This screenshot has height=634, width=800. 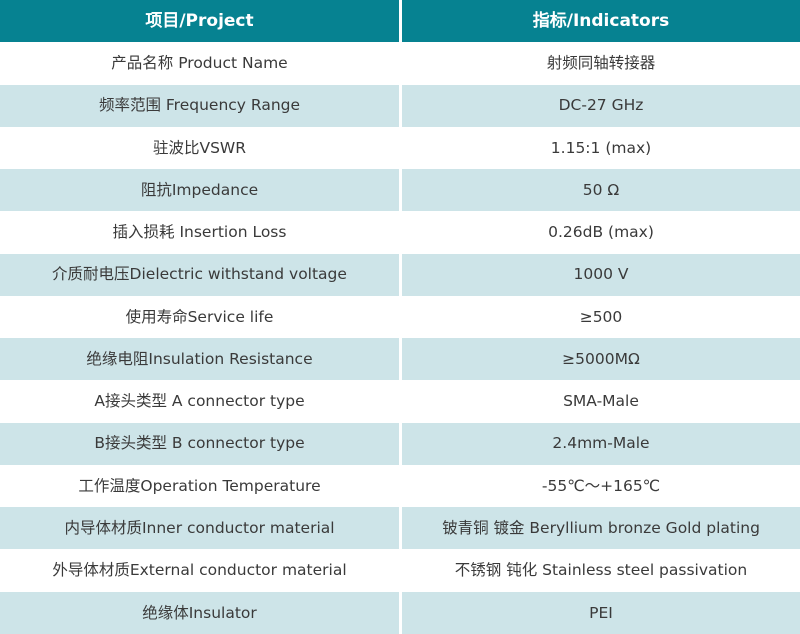 I want to click on project-cell: 外导体材质External conductor material, so click(x=199, y=570).